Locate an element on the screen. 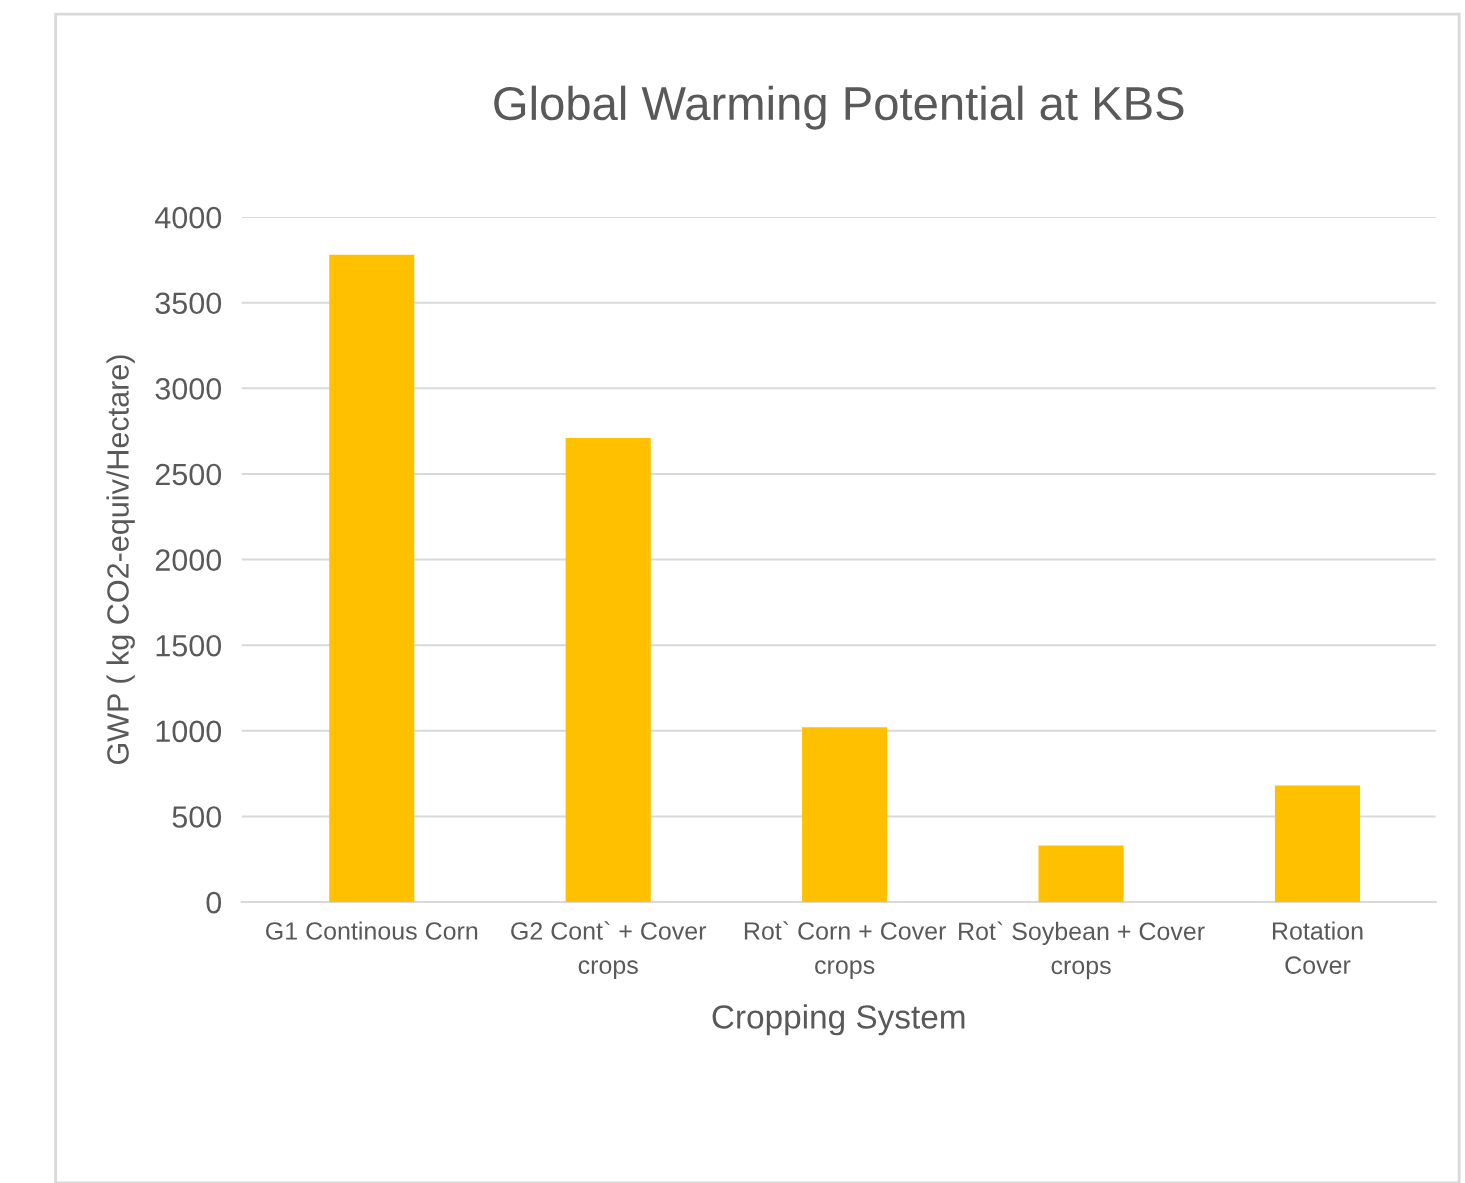 This screenshot has height=1183, width=1465. y-tick-label: 1500 is located at coordinates (189, 645).